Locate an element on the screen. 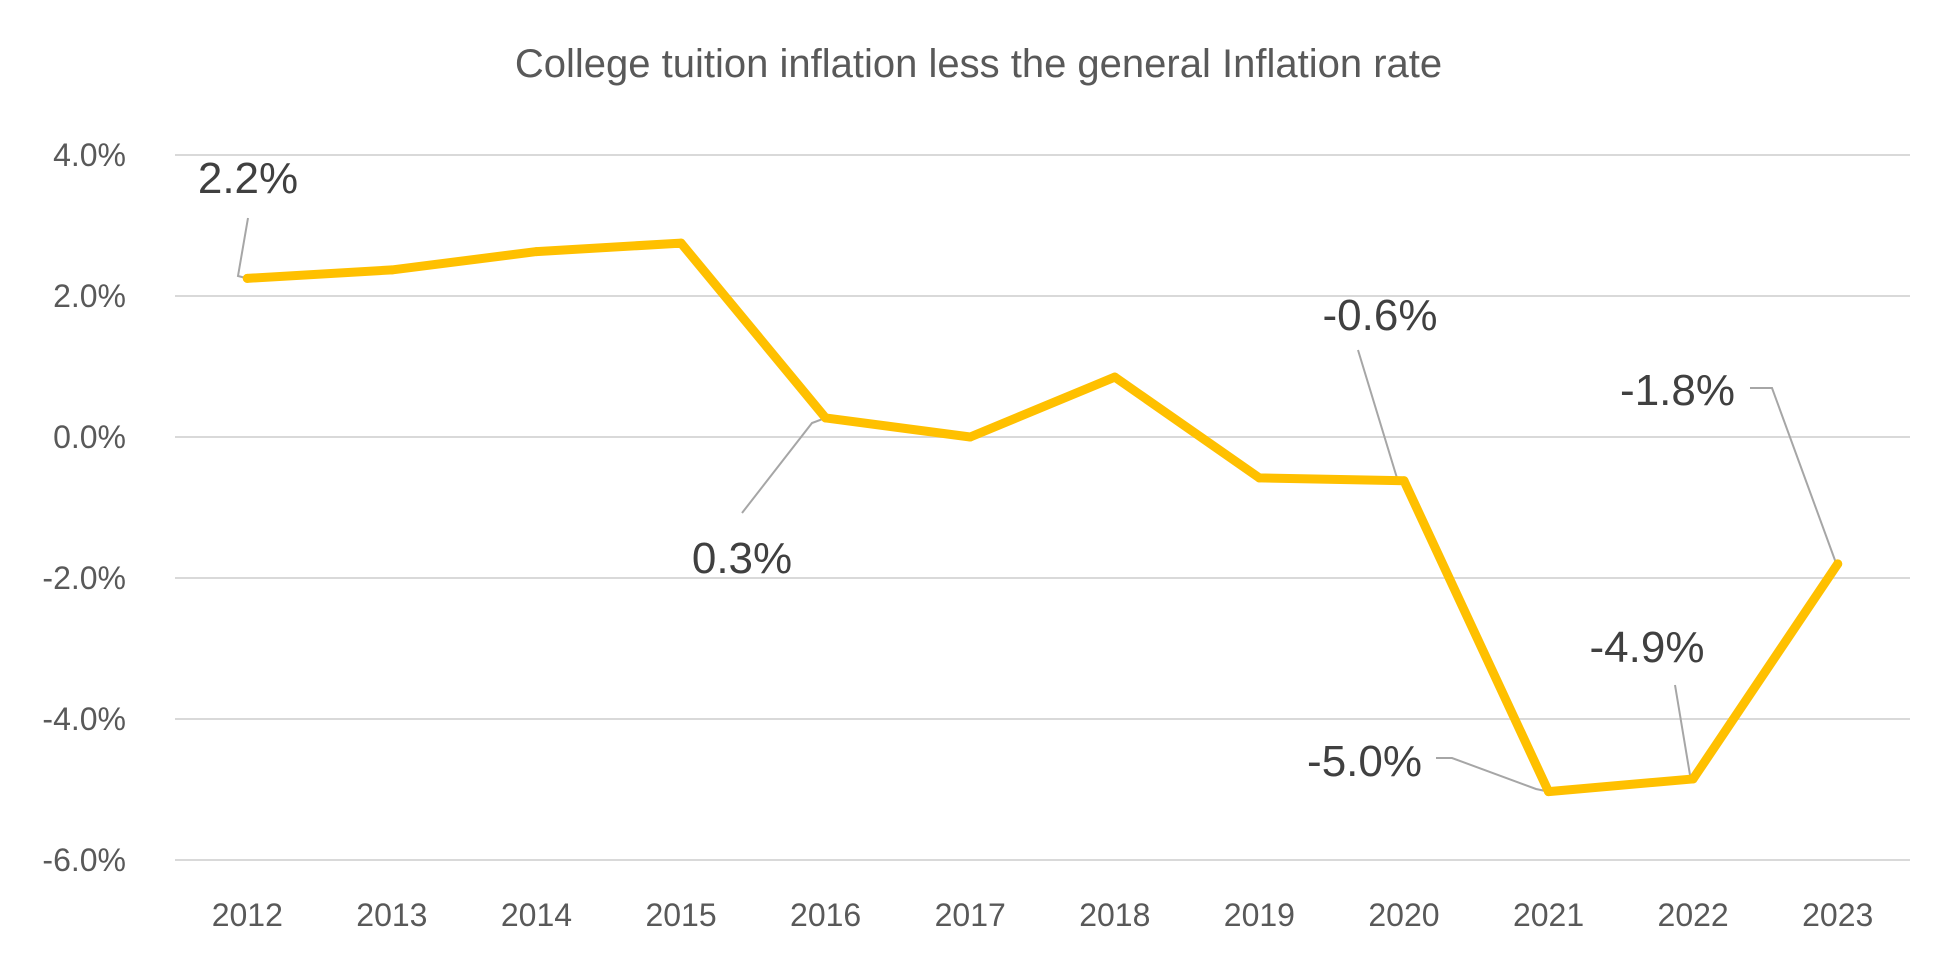  x-tick-label: 2019 is located at coordinates (1259, 915).